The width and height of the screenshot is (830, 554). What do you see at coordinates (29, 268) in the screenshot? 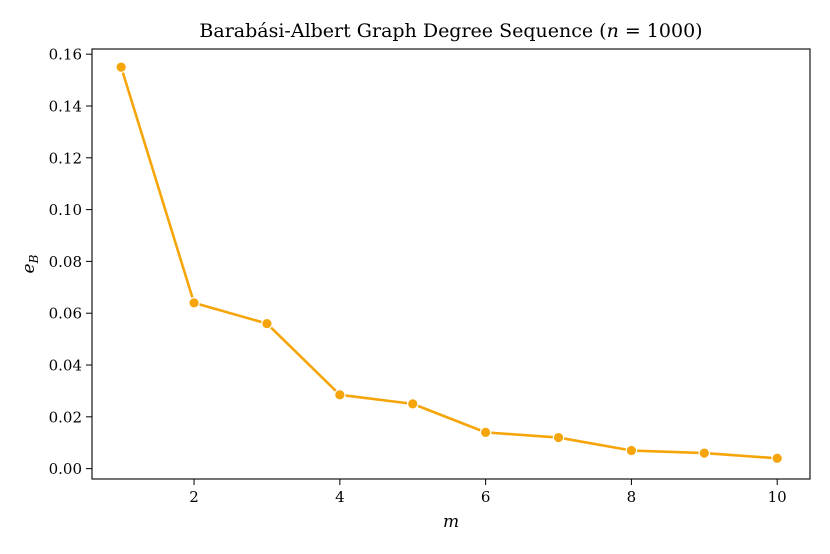
I see `y-axis-label-main: e` at bounding box center [29, 268].